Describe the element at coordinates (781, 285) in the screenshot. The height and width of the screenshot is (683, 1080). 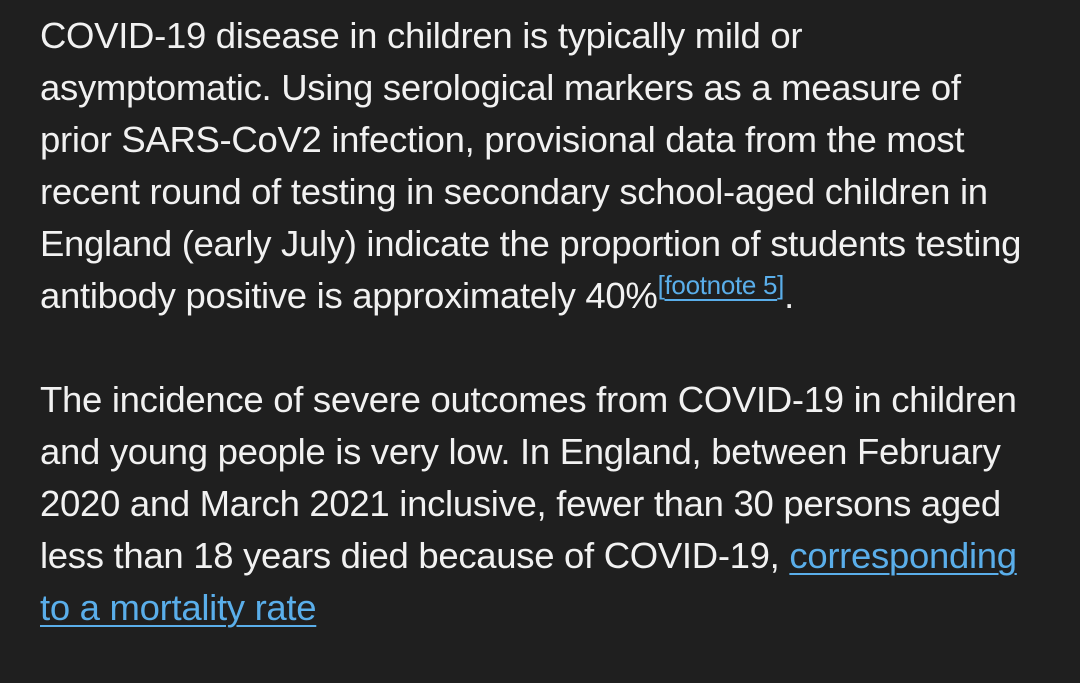
I see `footnote-close-bracket: ]` at that location.